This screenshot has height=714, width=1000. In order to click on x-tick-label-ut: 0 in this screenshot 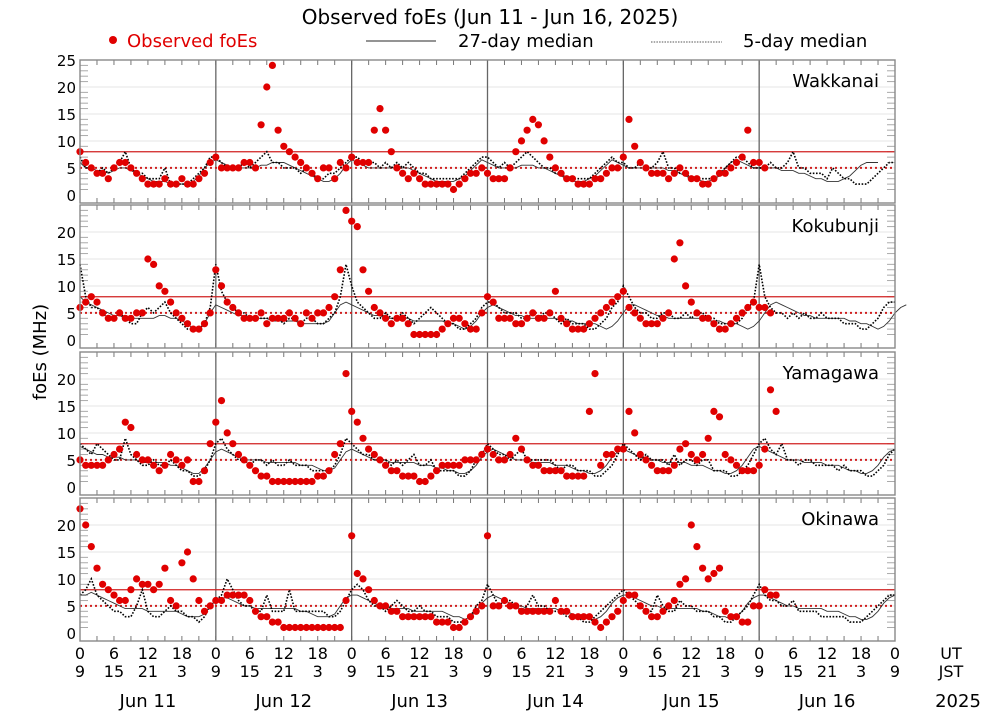, I will do `click(623, 653)`.